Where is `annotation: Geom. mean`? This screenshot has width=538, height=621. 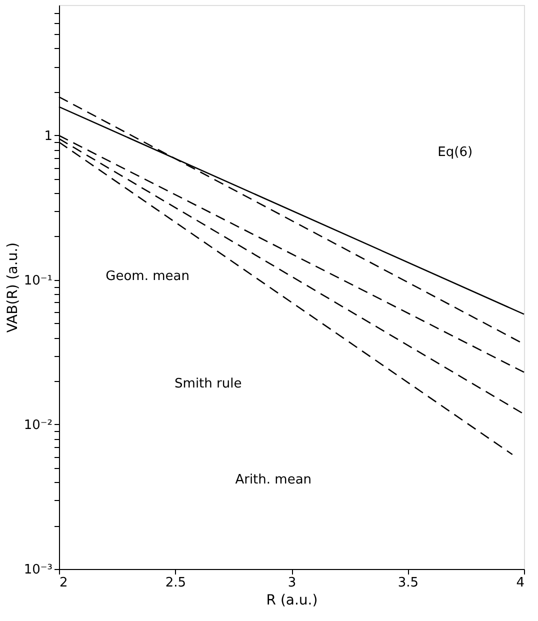 annotation: Geom. mean is located at coordinates (148, 276).